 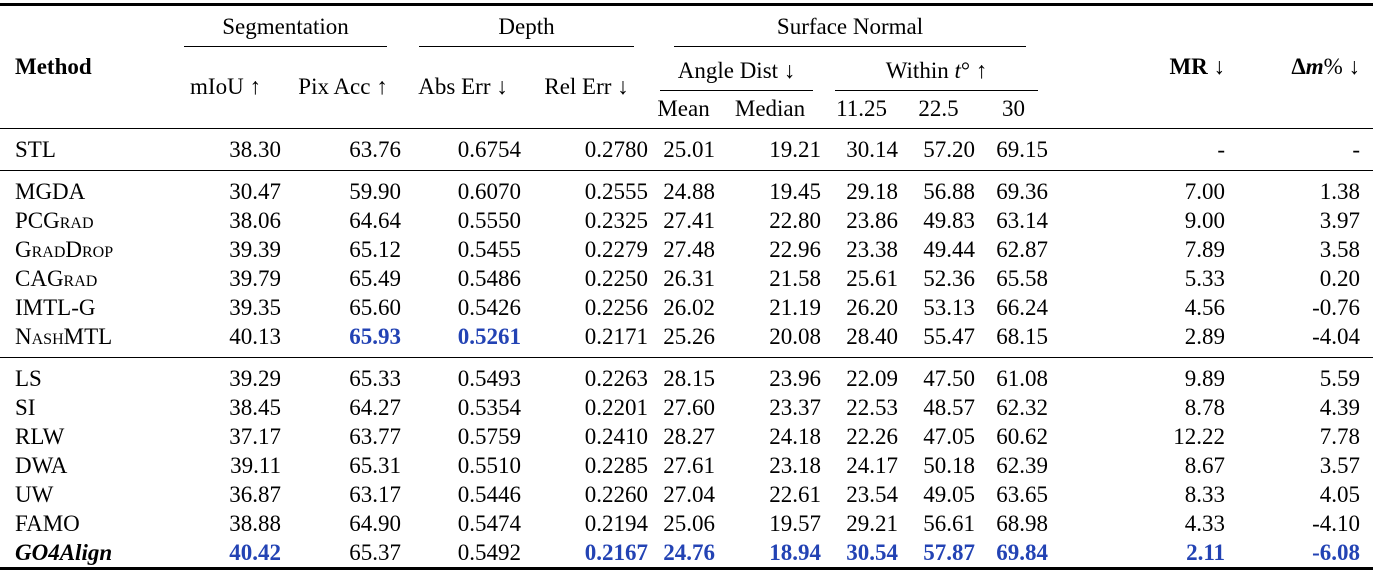 I want to click on value-cell: 63.77, so click(x=375, y=436).